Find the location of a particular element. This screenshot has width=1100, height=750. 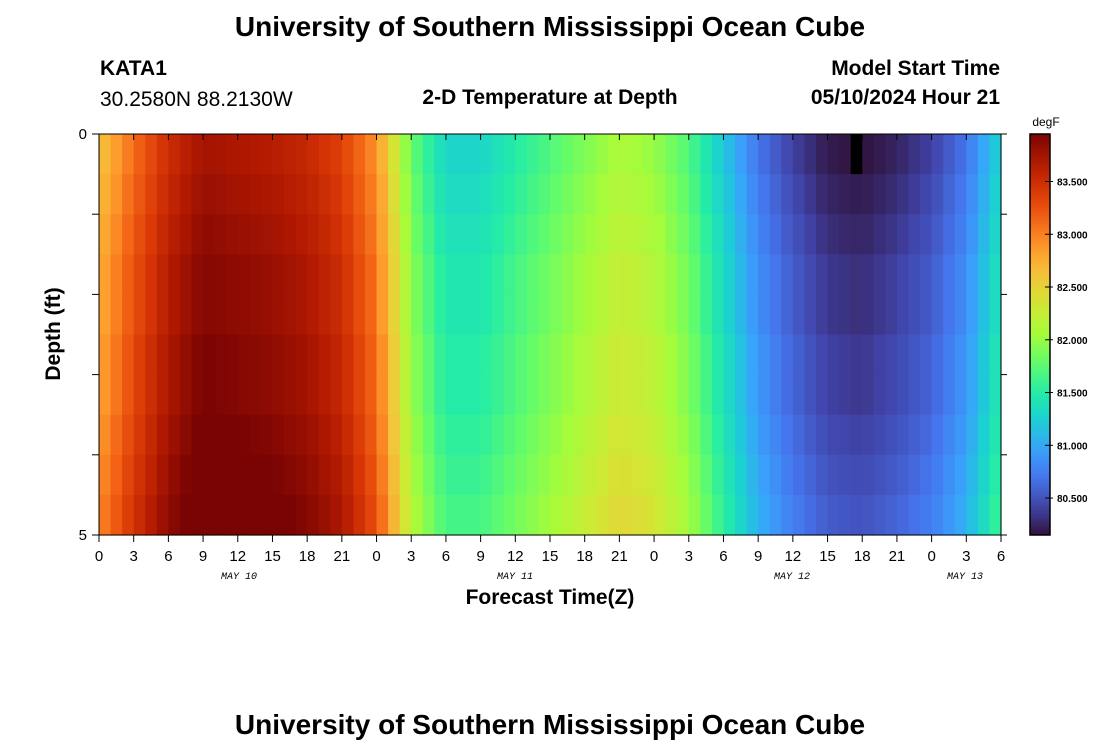

colorbar-unit: degF is located at coordinates (1045, 122).